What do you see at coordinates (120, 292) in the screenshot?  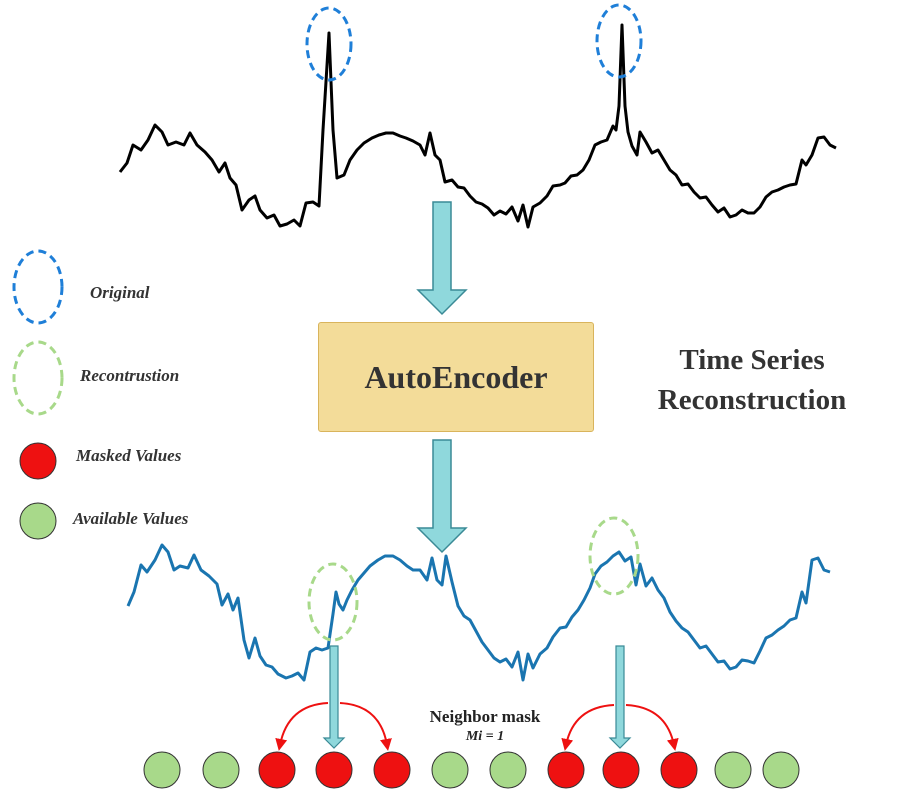 I see `legend-original-label: Original` at bounding box center [120, 292].